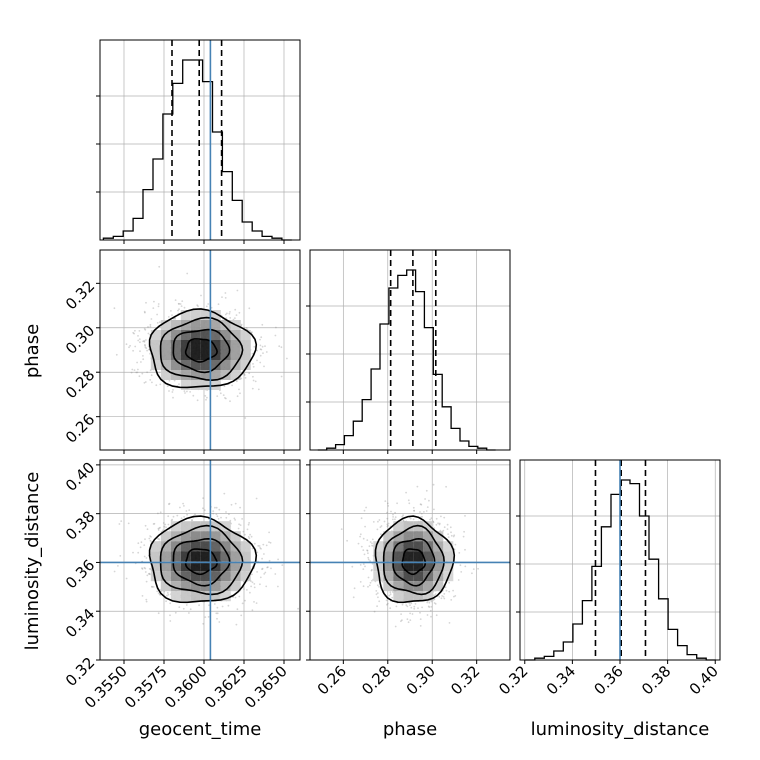 This screenshot has height=760, width=760. What do you see at coordinates (80, 477) in the screenshot?
I see `y-tick-label-luminosity_distance: 0.40` at bounding box center [80, 477].